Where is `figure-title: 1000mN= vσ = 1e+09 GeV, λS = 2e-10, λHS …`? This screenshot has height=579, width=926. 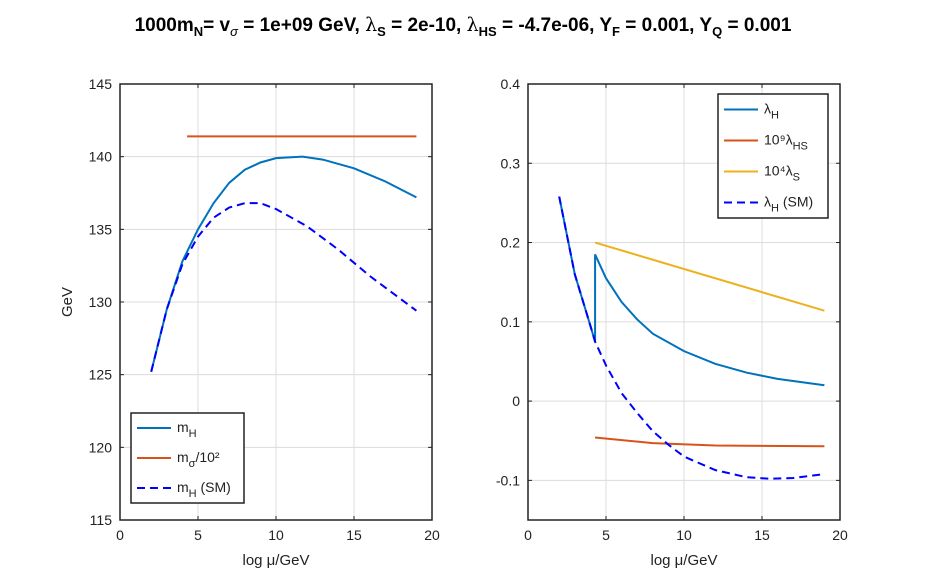
figure-title: 1000mN= vσ = 1e+09 GeV, λS = 2e-10, λHS … is located at coordinates (463, 26).